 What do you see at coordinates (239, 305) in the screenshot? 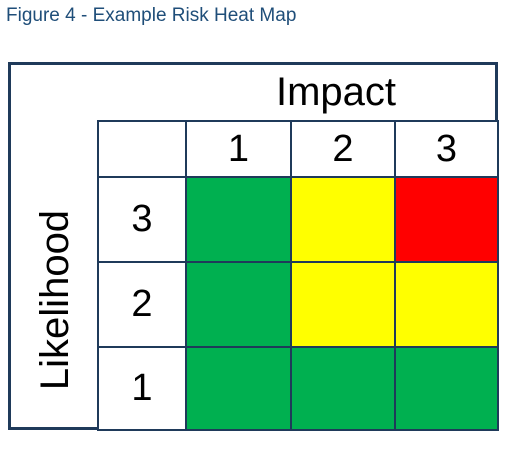
I see `risk-cell-l2-i1` at bounding box center [239, 305].